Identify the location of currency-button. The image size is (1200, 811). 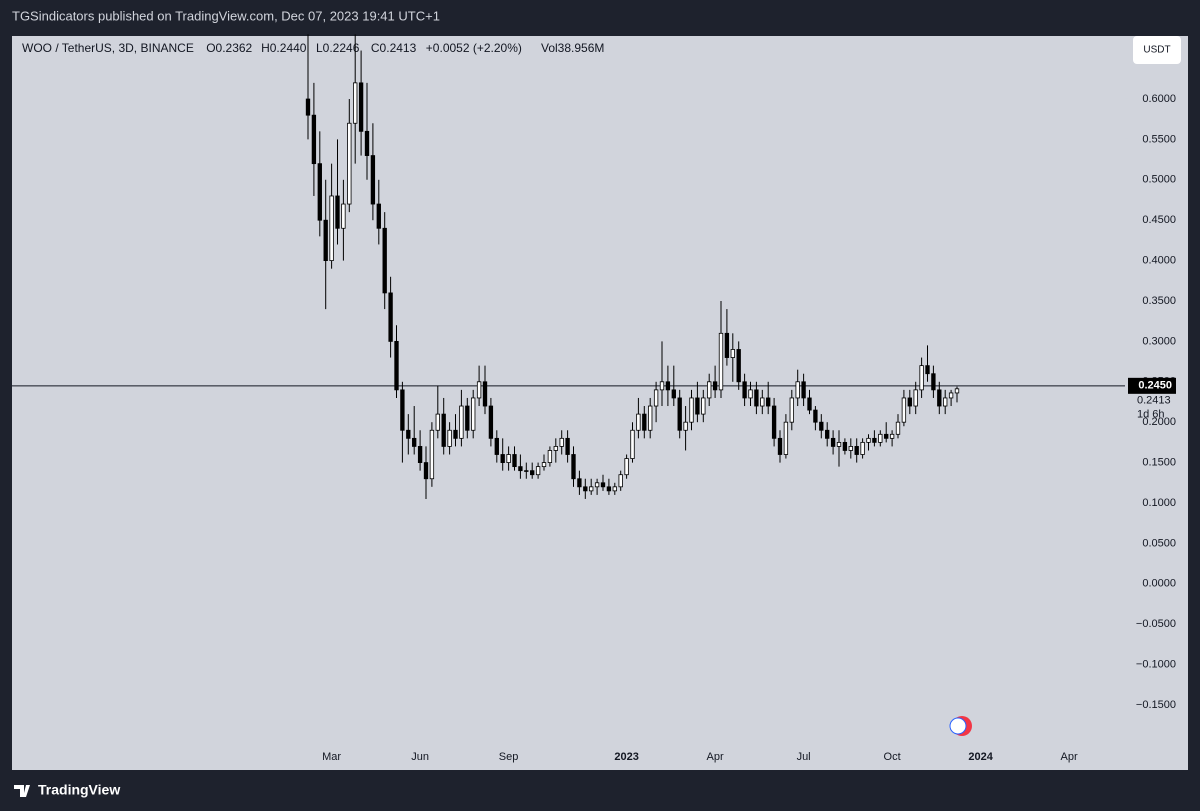
(1157, 50).